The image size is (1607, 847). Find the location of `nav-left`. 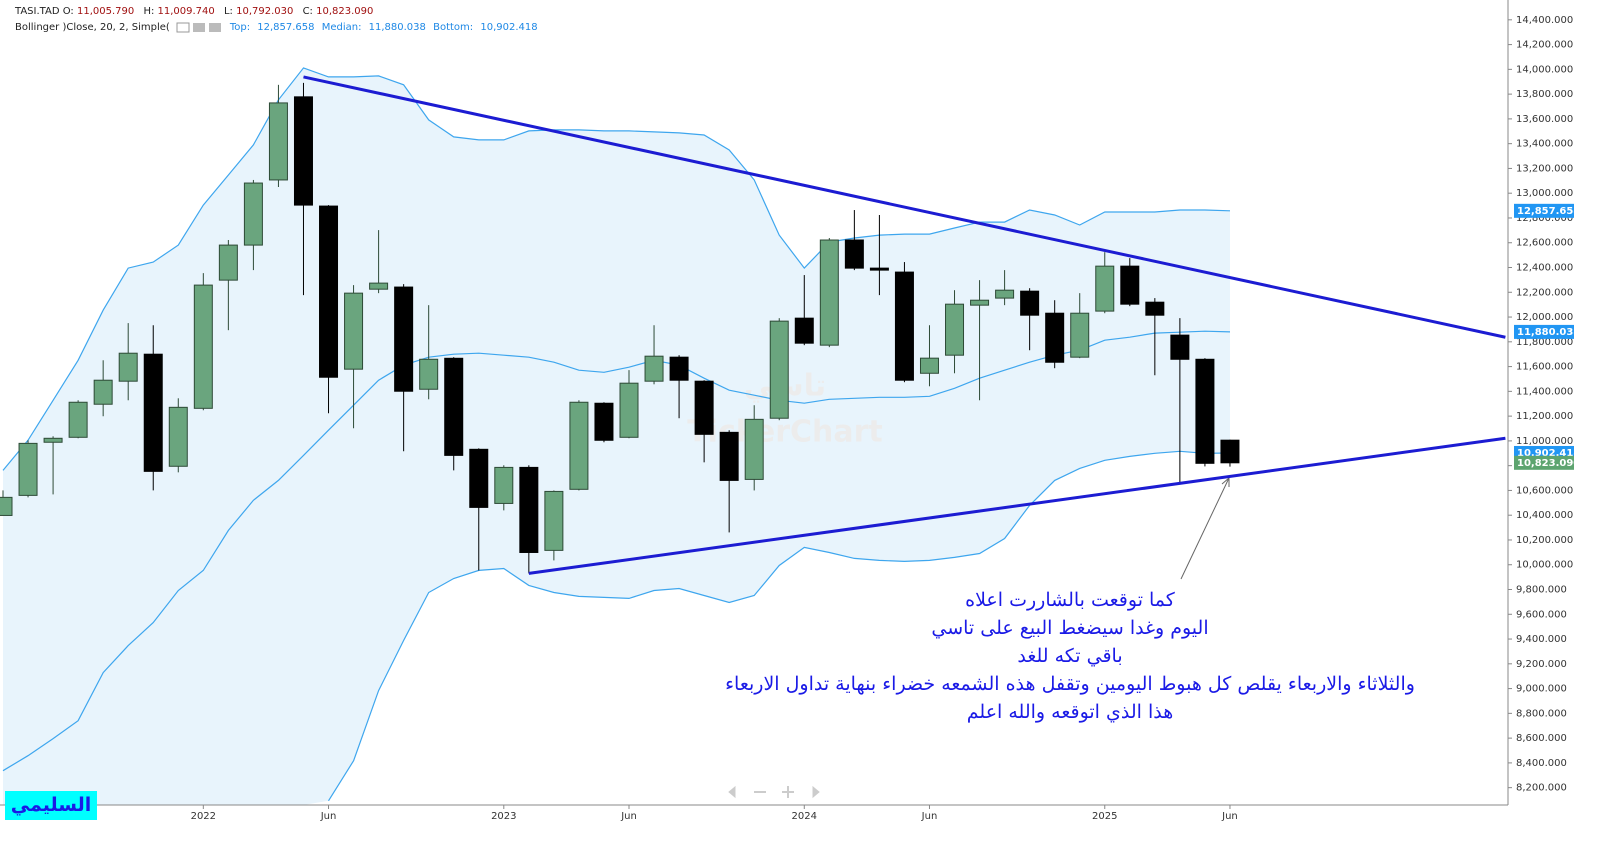

nav-left is located at coordinates (732, 792).